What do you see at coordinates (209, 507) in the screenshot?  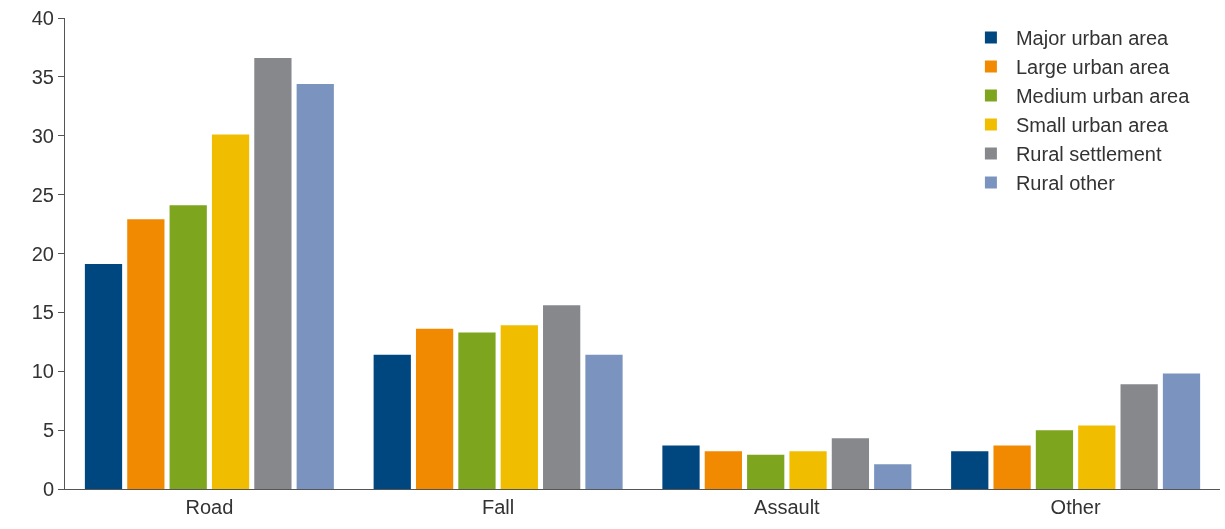 I see `x-tick-label: Road` at bounding box center [209, 507].